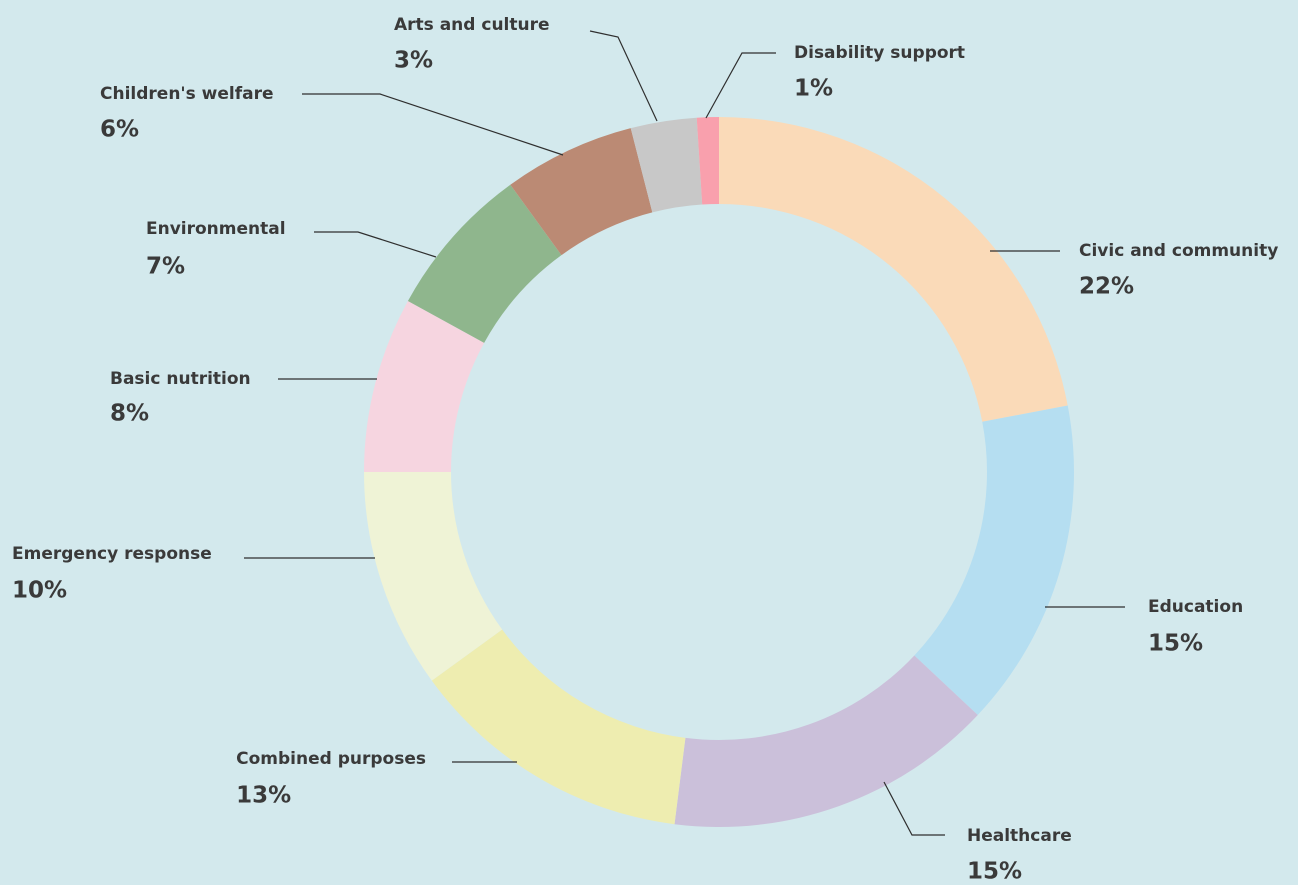 The image size is (1298, 885). I want to click on label-value-children-s-welfare: 6%, so click(119, 130).